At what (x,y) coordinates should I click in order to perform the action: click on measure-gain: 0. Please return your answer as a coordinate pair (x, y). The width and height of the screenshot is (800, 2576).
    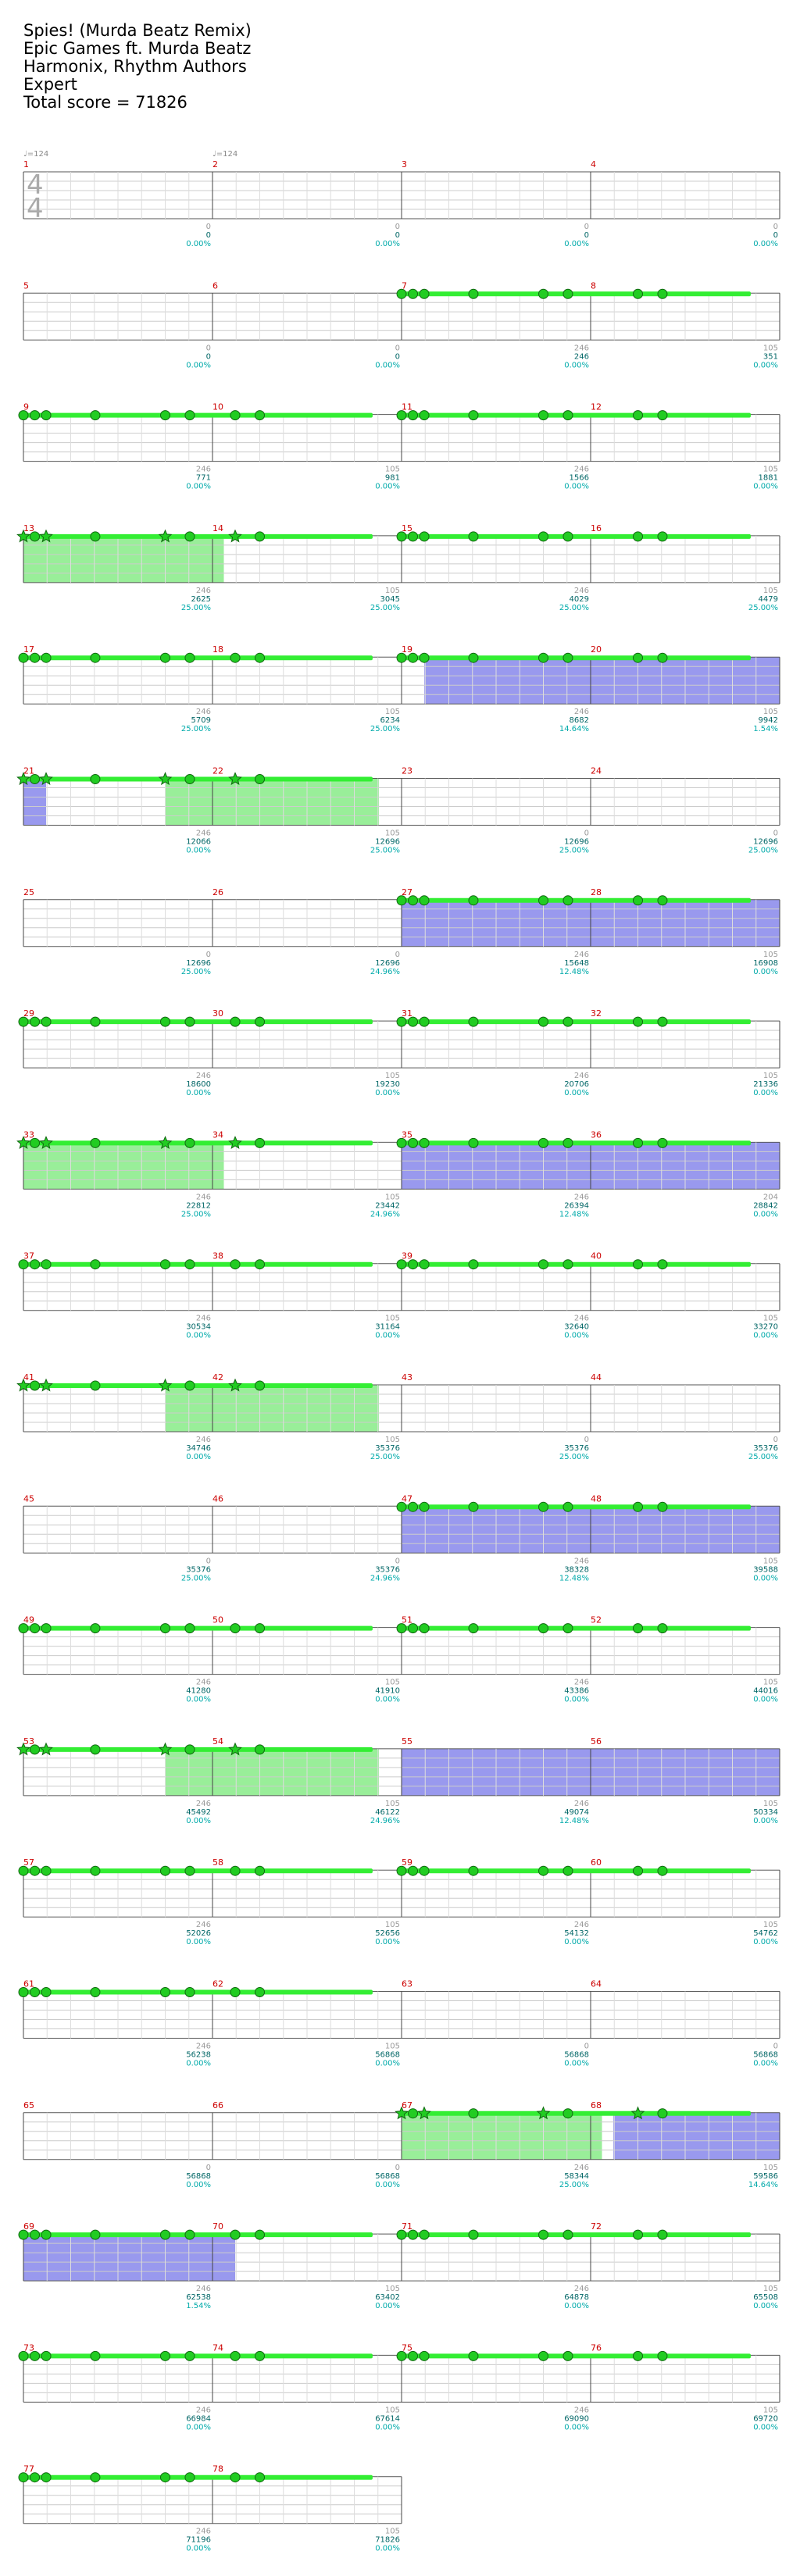
    Looking at the image, I should click on (775, 834).